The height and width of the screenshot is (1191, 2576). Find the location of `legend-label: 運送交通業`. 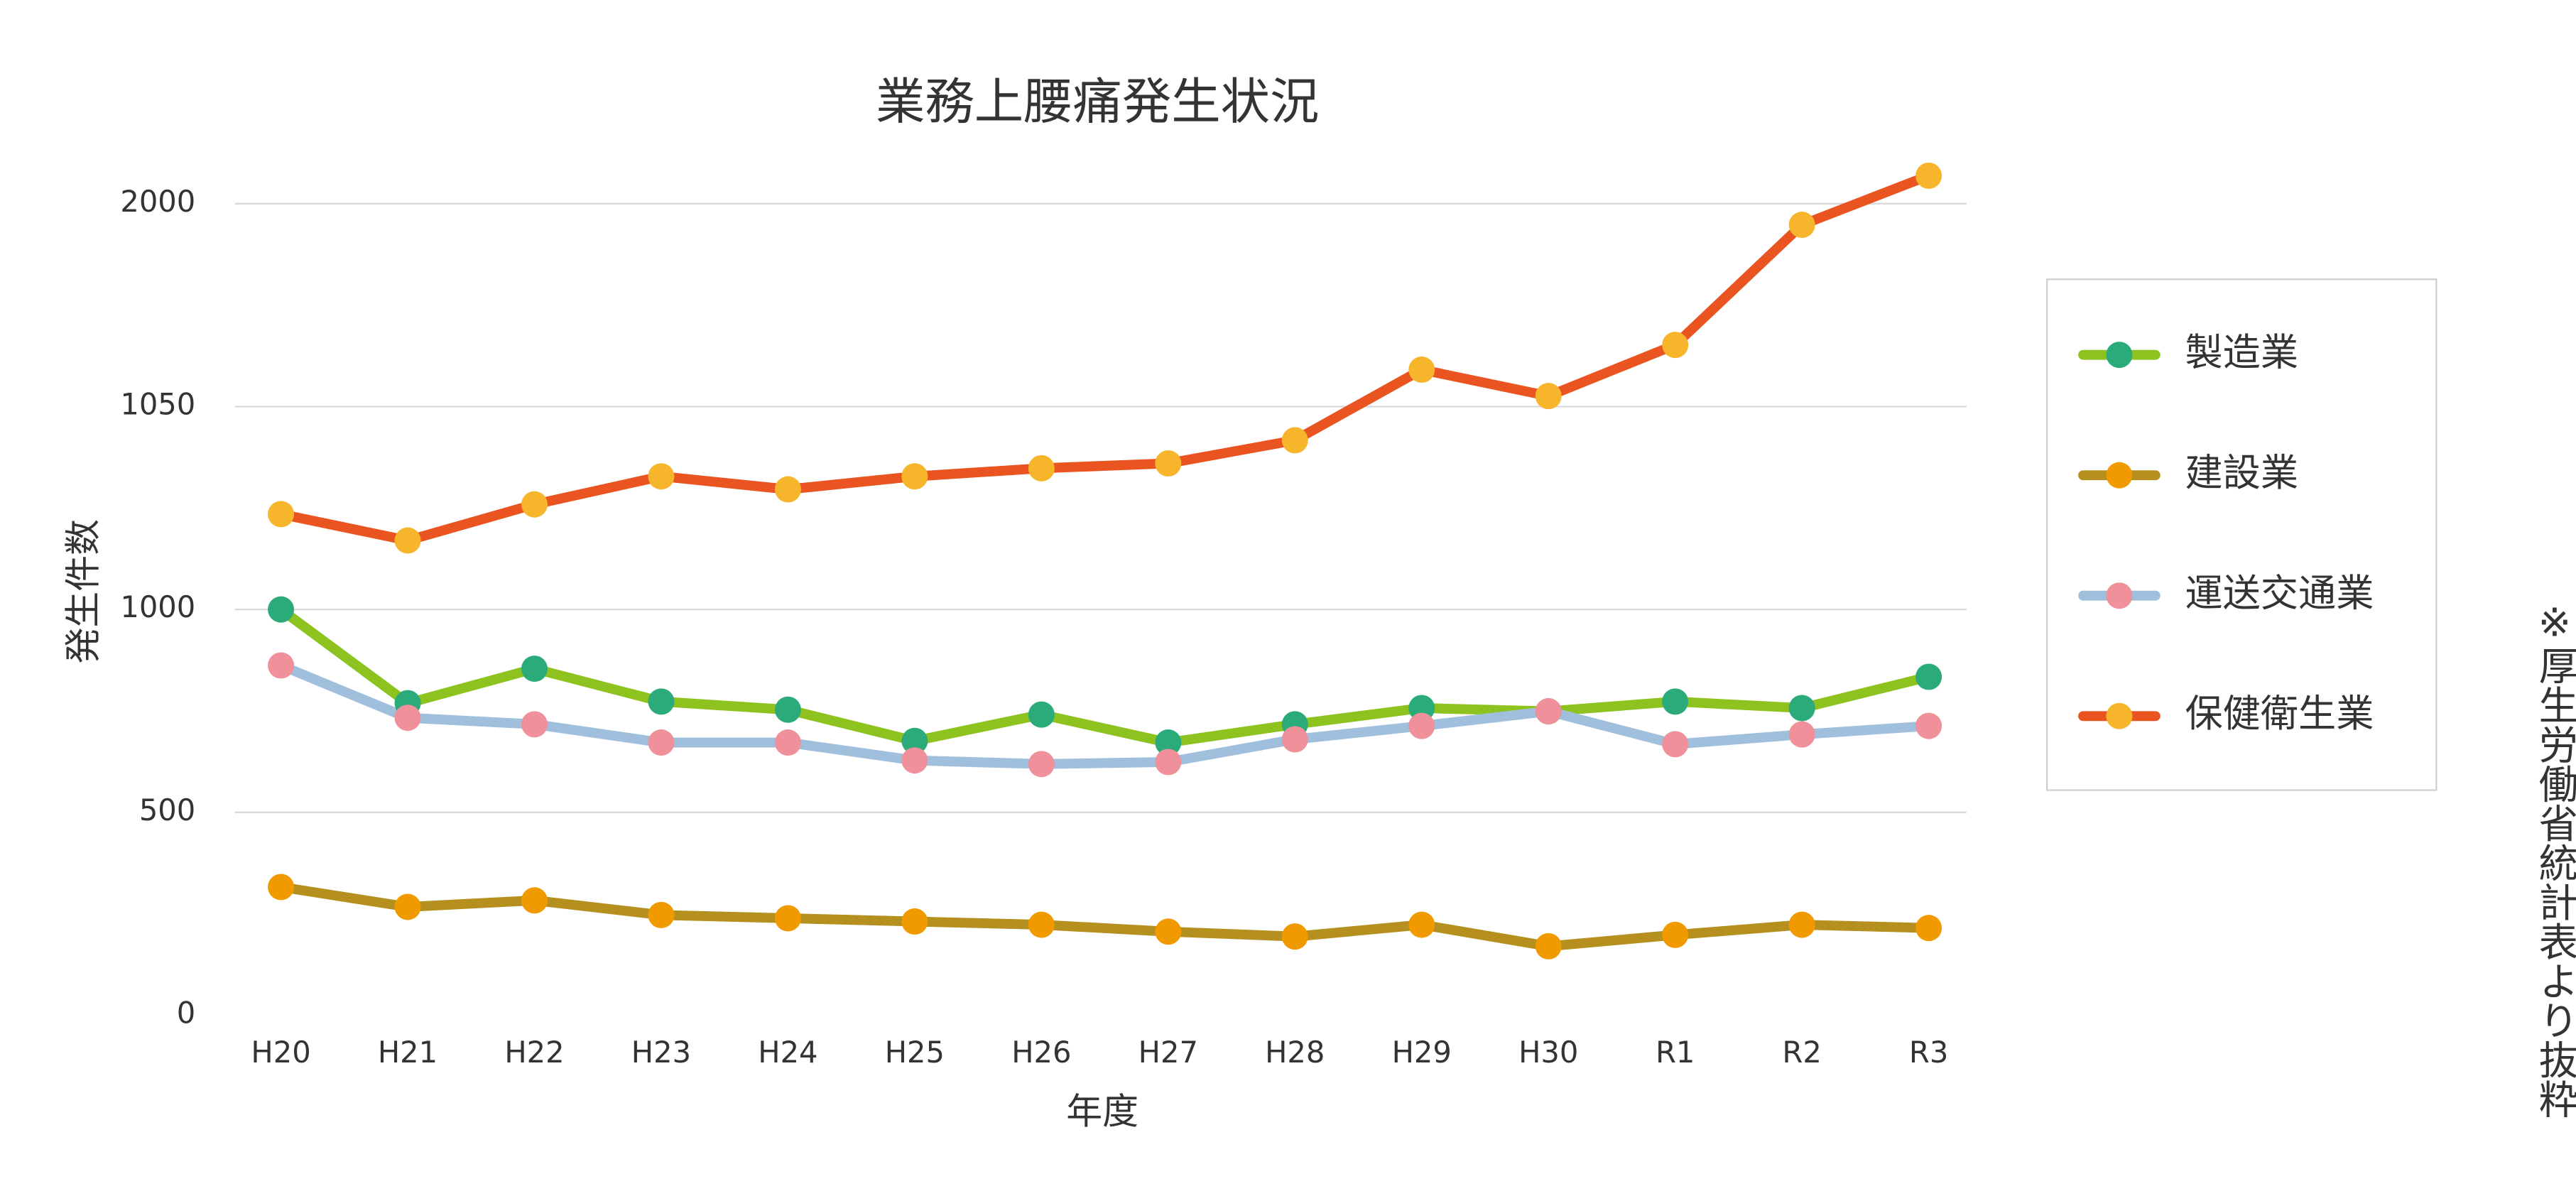

legend-label: 運送交通業 is located at coordinates (2280, 593).